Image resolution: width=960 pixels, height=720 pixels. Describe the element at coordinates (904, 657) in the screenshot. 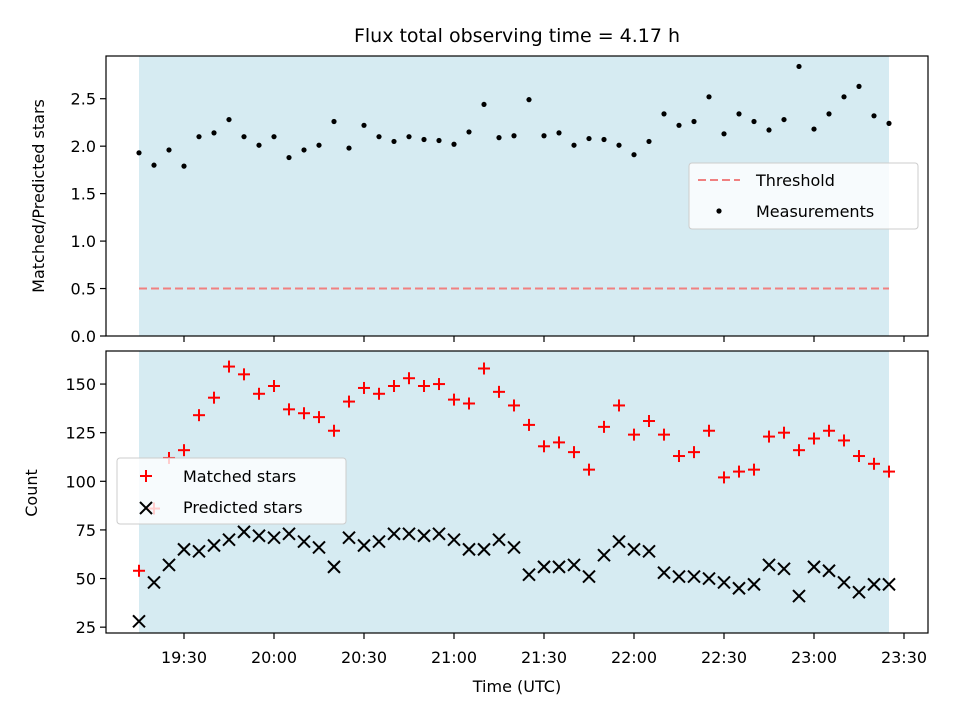

I see `x-tick-label: 23:30` at that location.